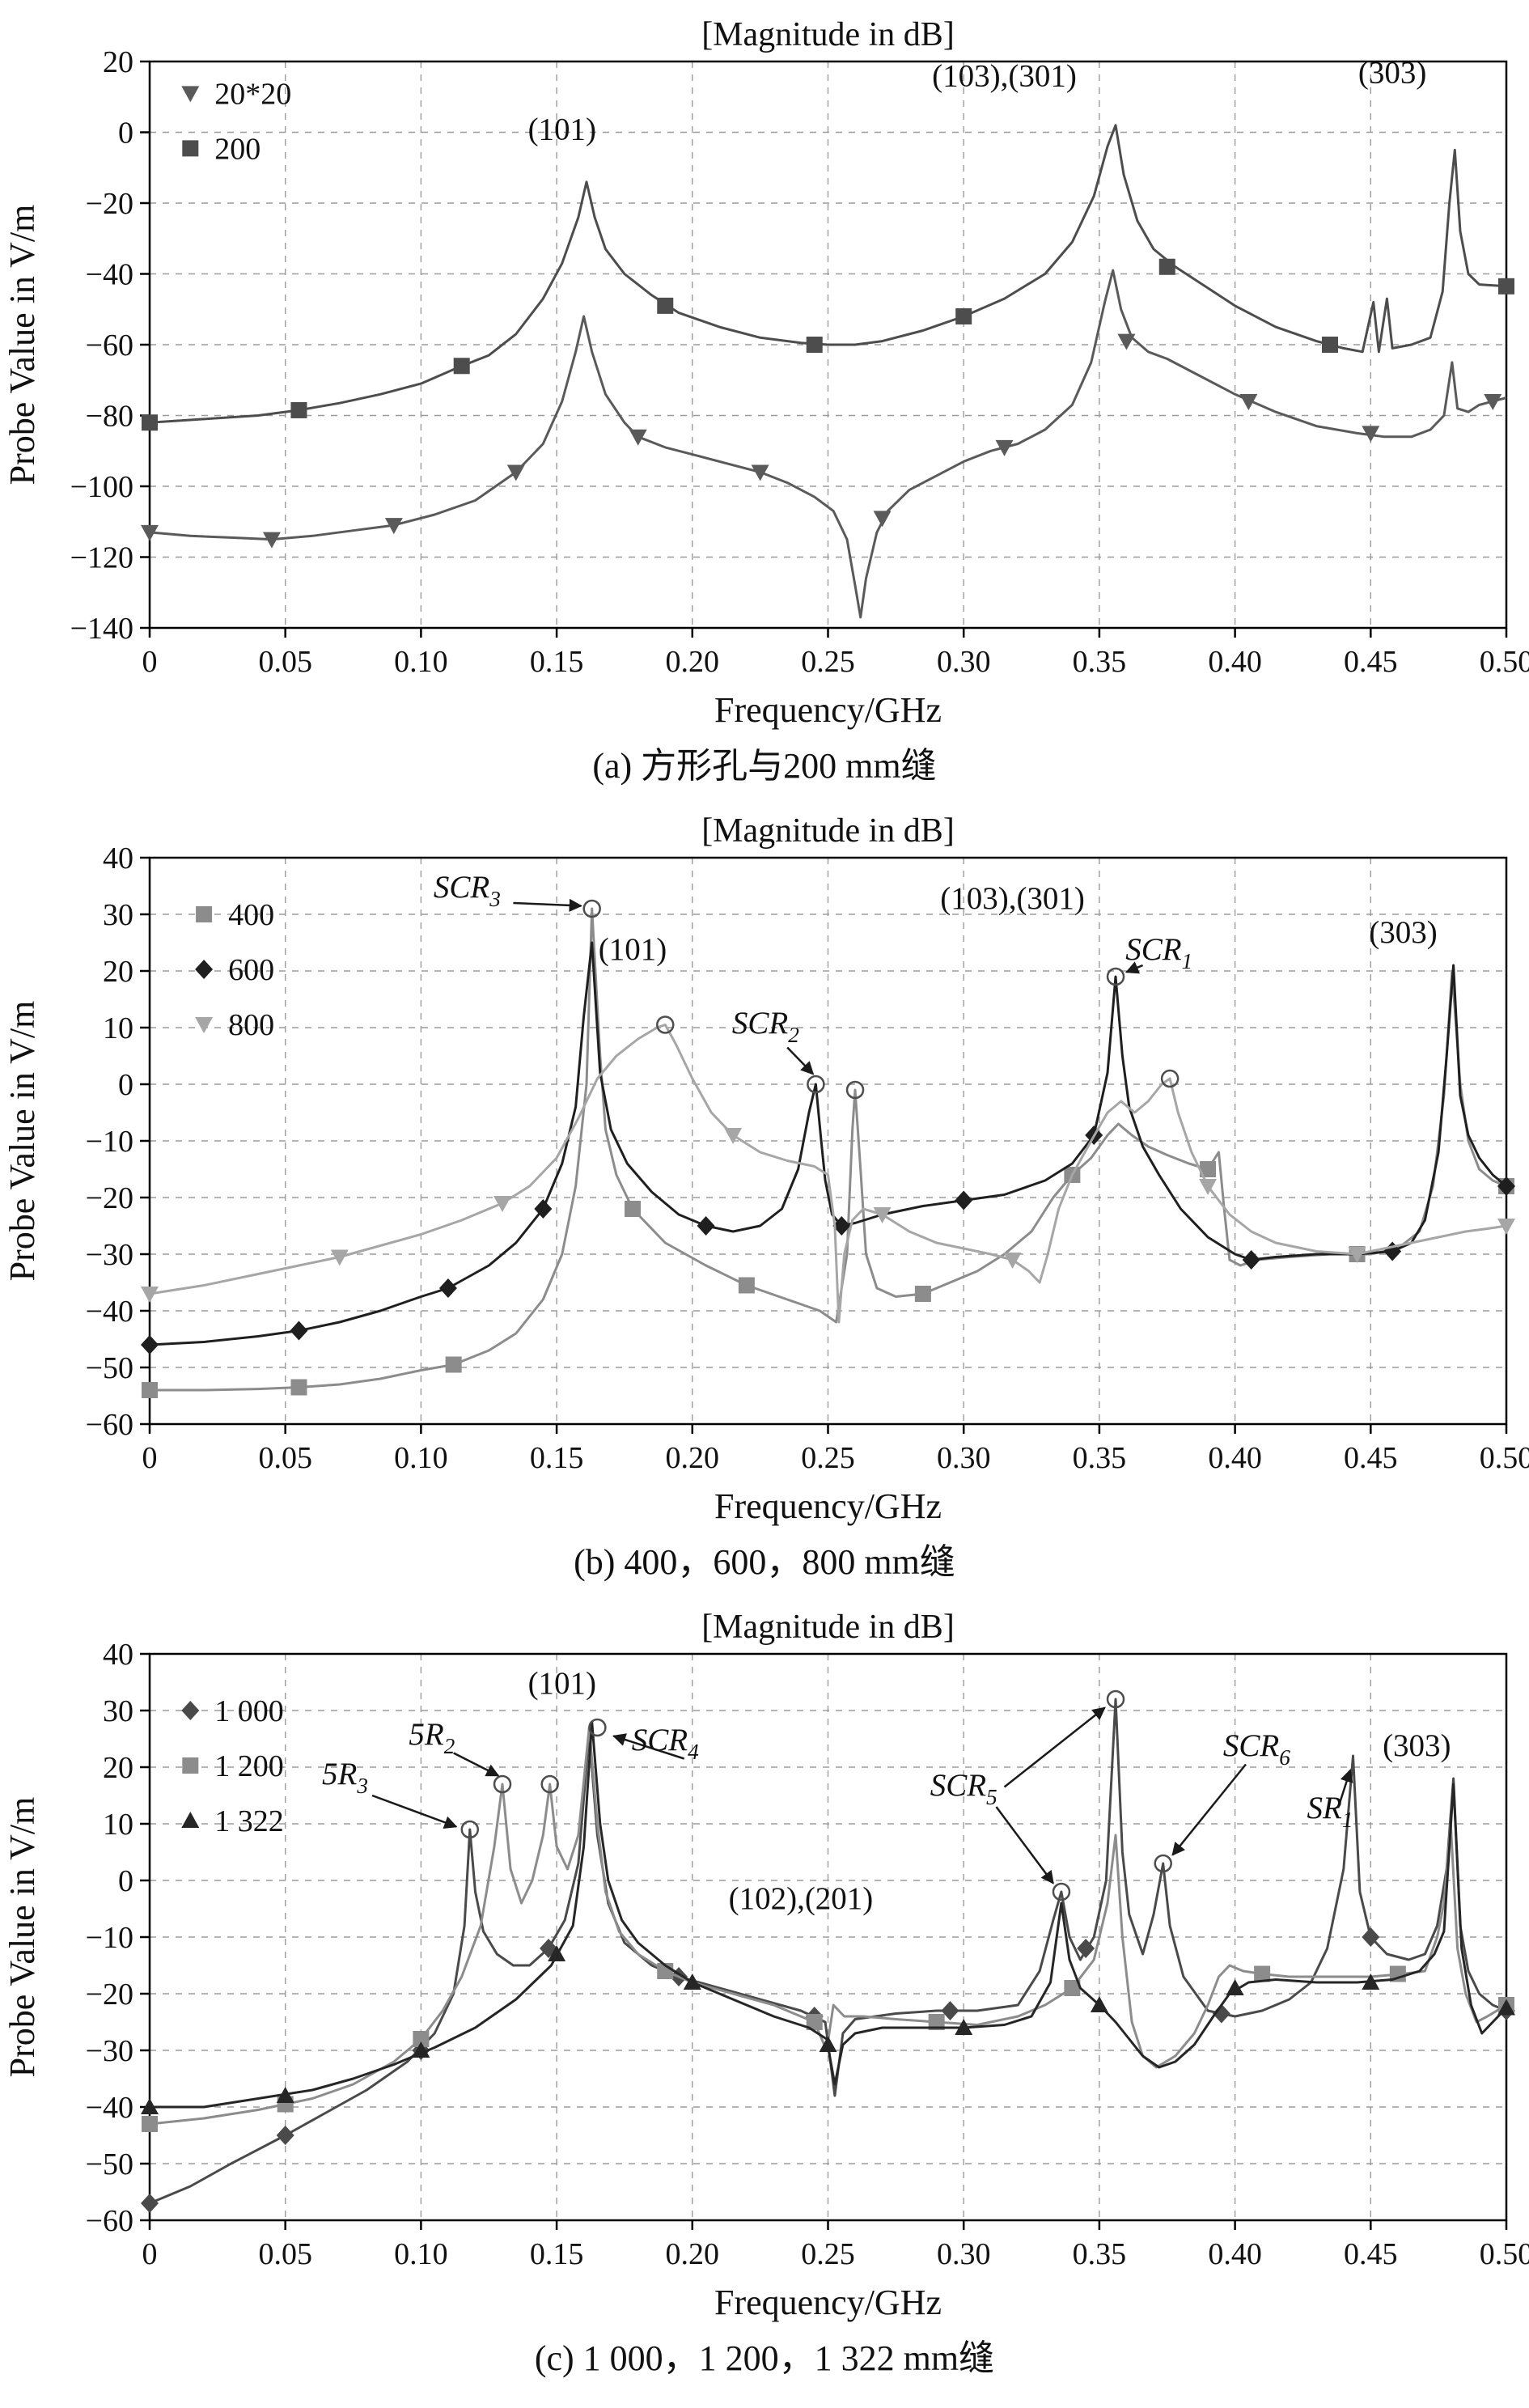  Describe the element at coordinates (765, 766) in the screenshot. I see `chart-a-caption: (a) 方形孔与200 mm缝` at that location.